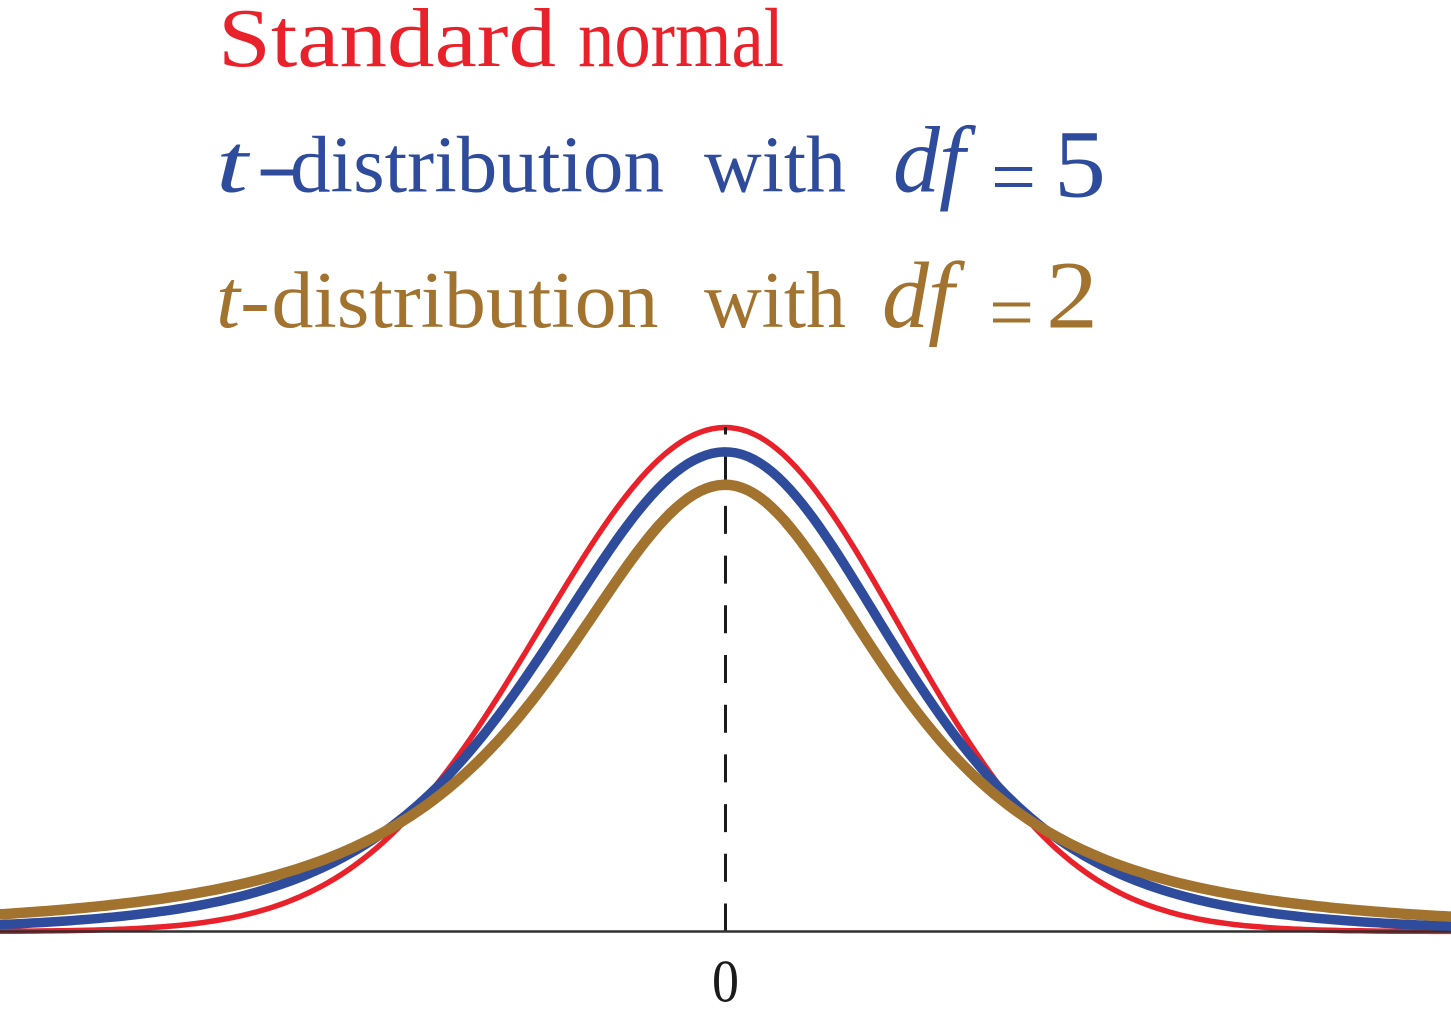  Describe the element at coordinates (1080, 164) in the screenshot. I see `svg-text: 5` at that location.